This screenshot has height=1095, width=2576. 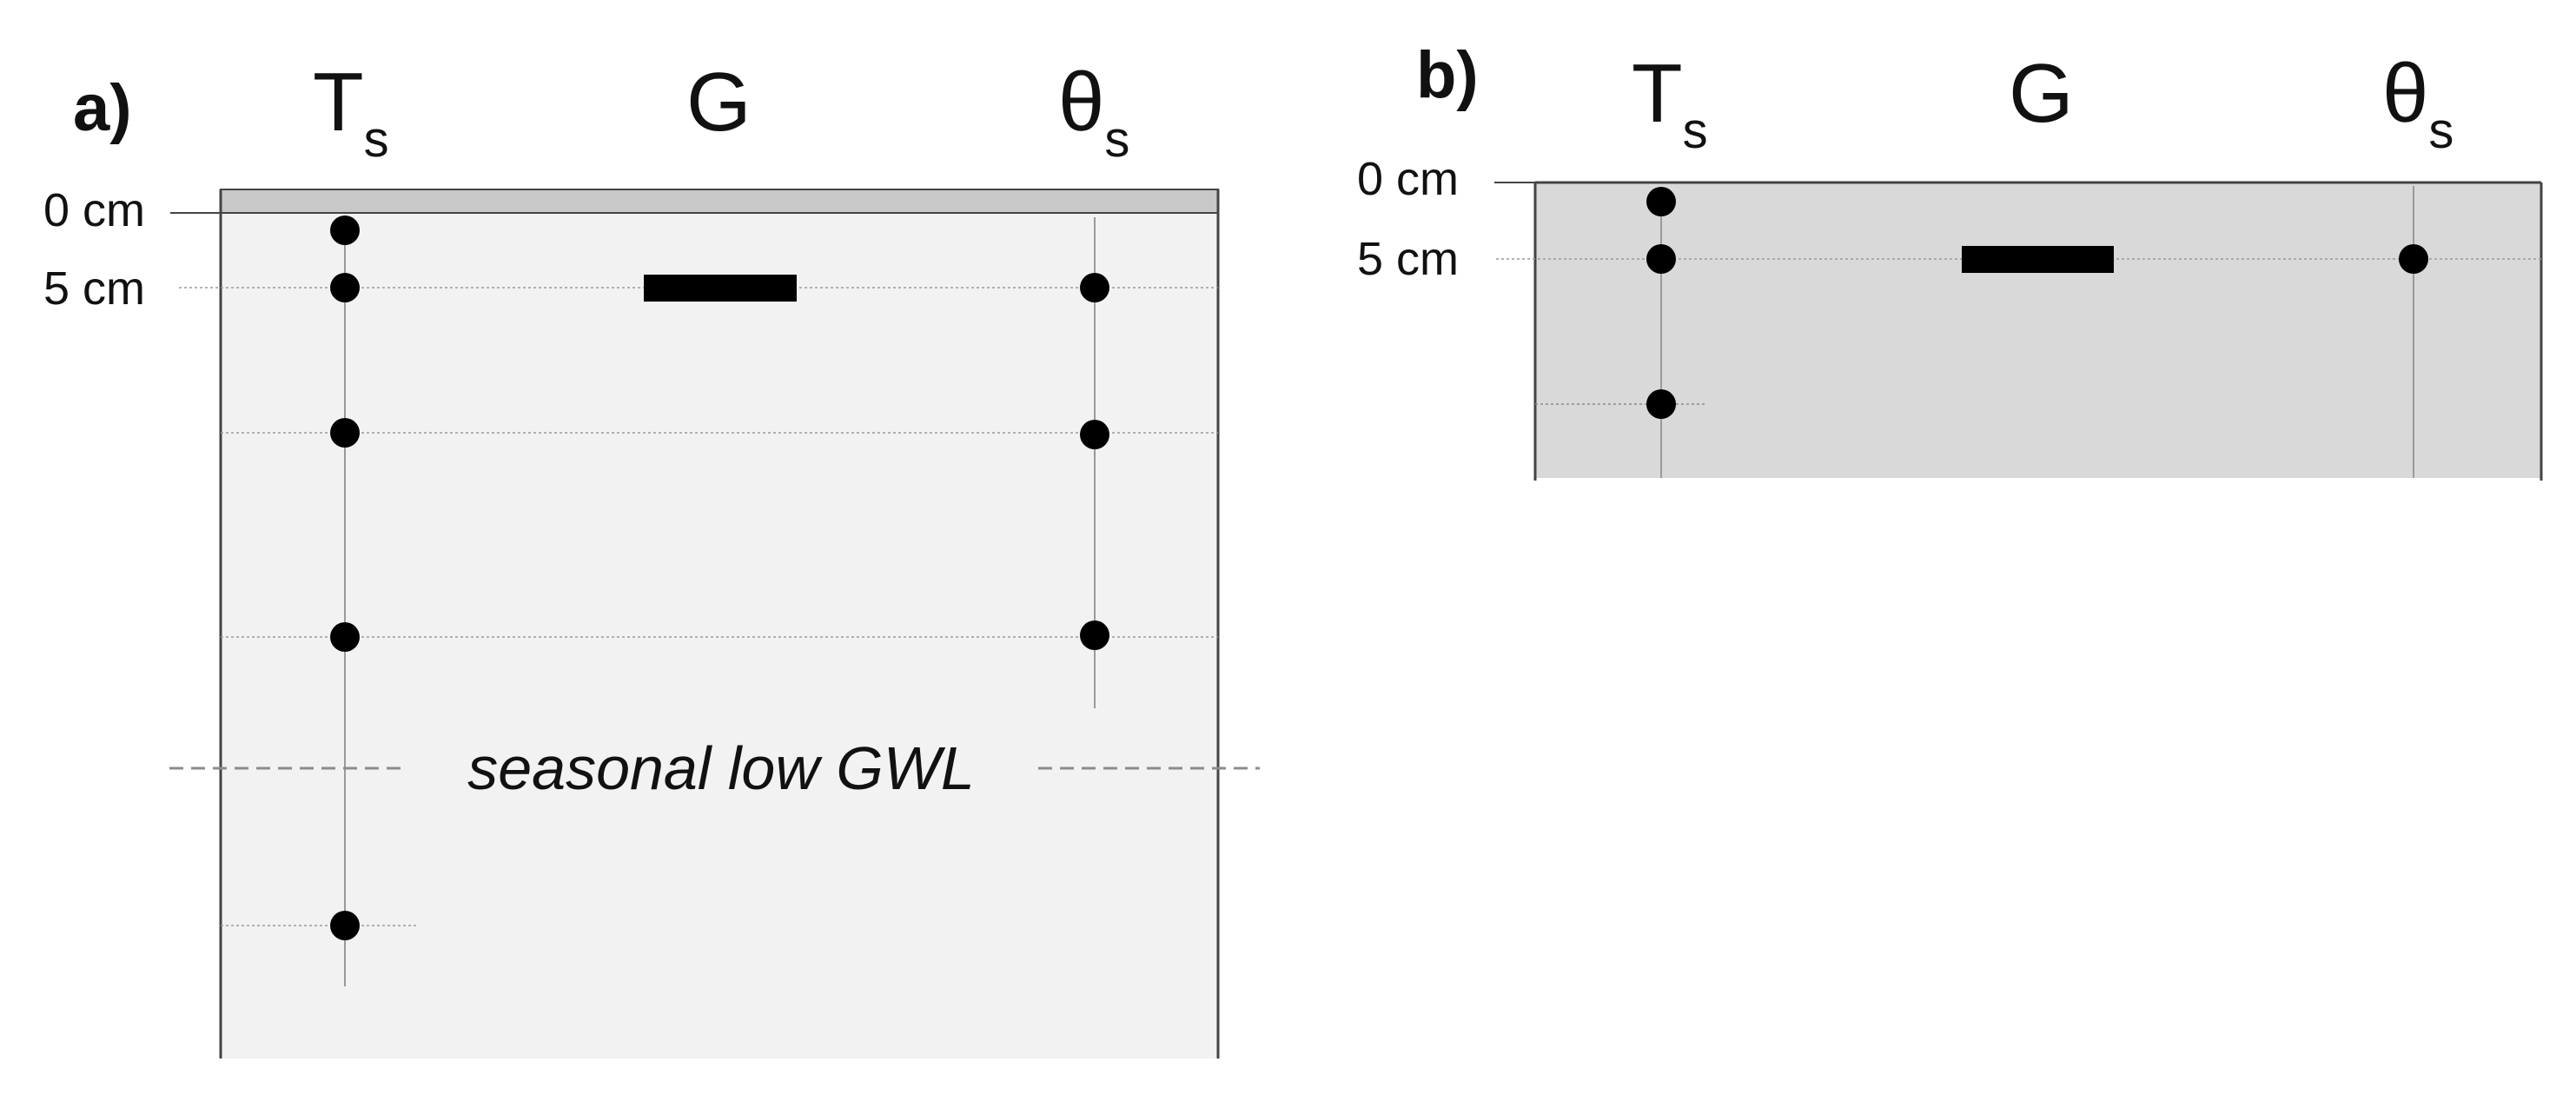 I want to click on panel-b-theta-heading: θs, so click(x=2417, y=103).